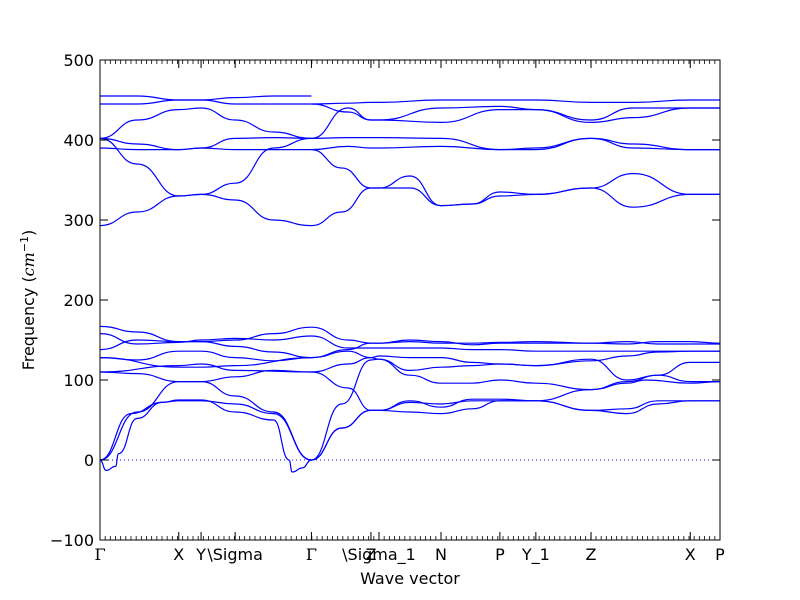 The width and height of the screenshot is (800, 600). Describe the element at coordinates (78, 140) in the screenshot. I see `y-tick-label: 400` at that location.